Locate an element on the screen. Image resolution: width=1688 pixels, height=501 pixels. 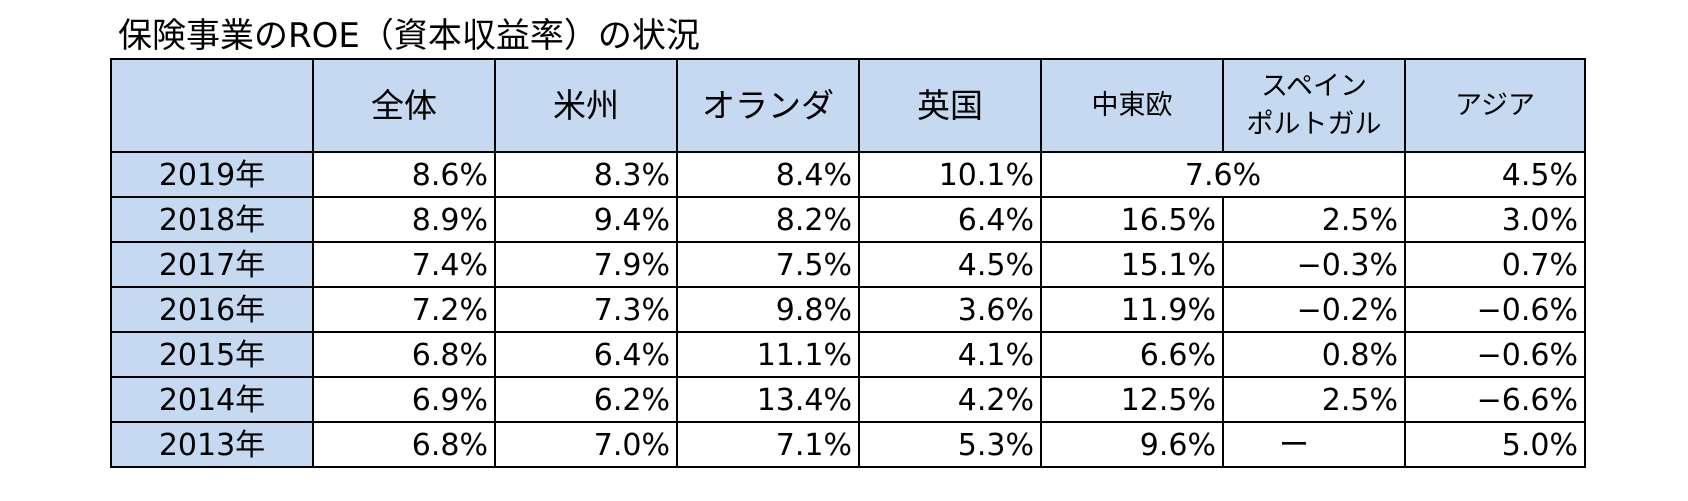
cell-americas: 6.2% is located at coordinates (586, 399).